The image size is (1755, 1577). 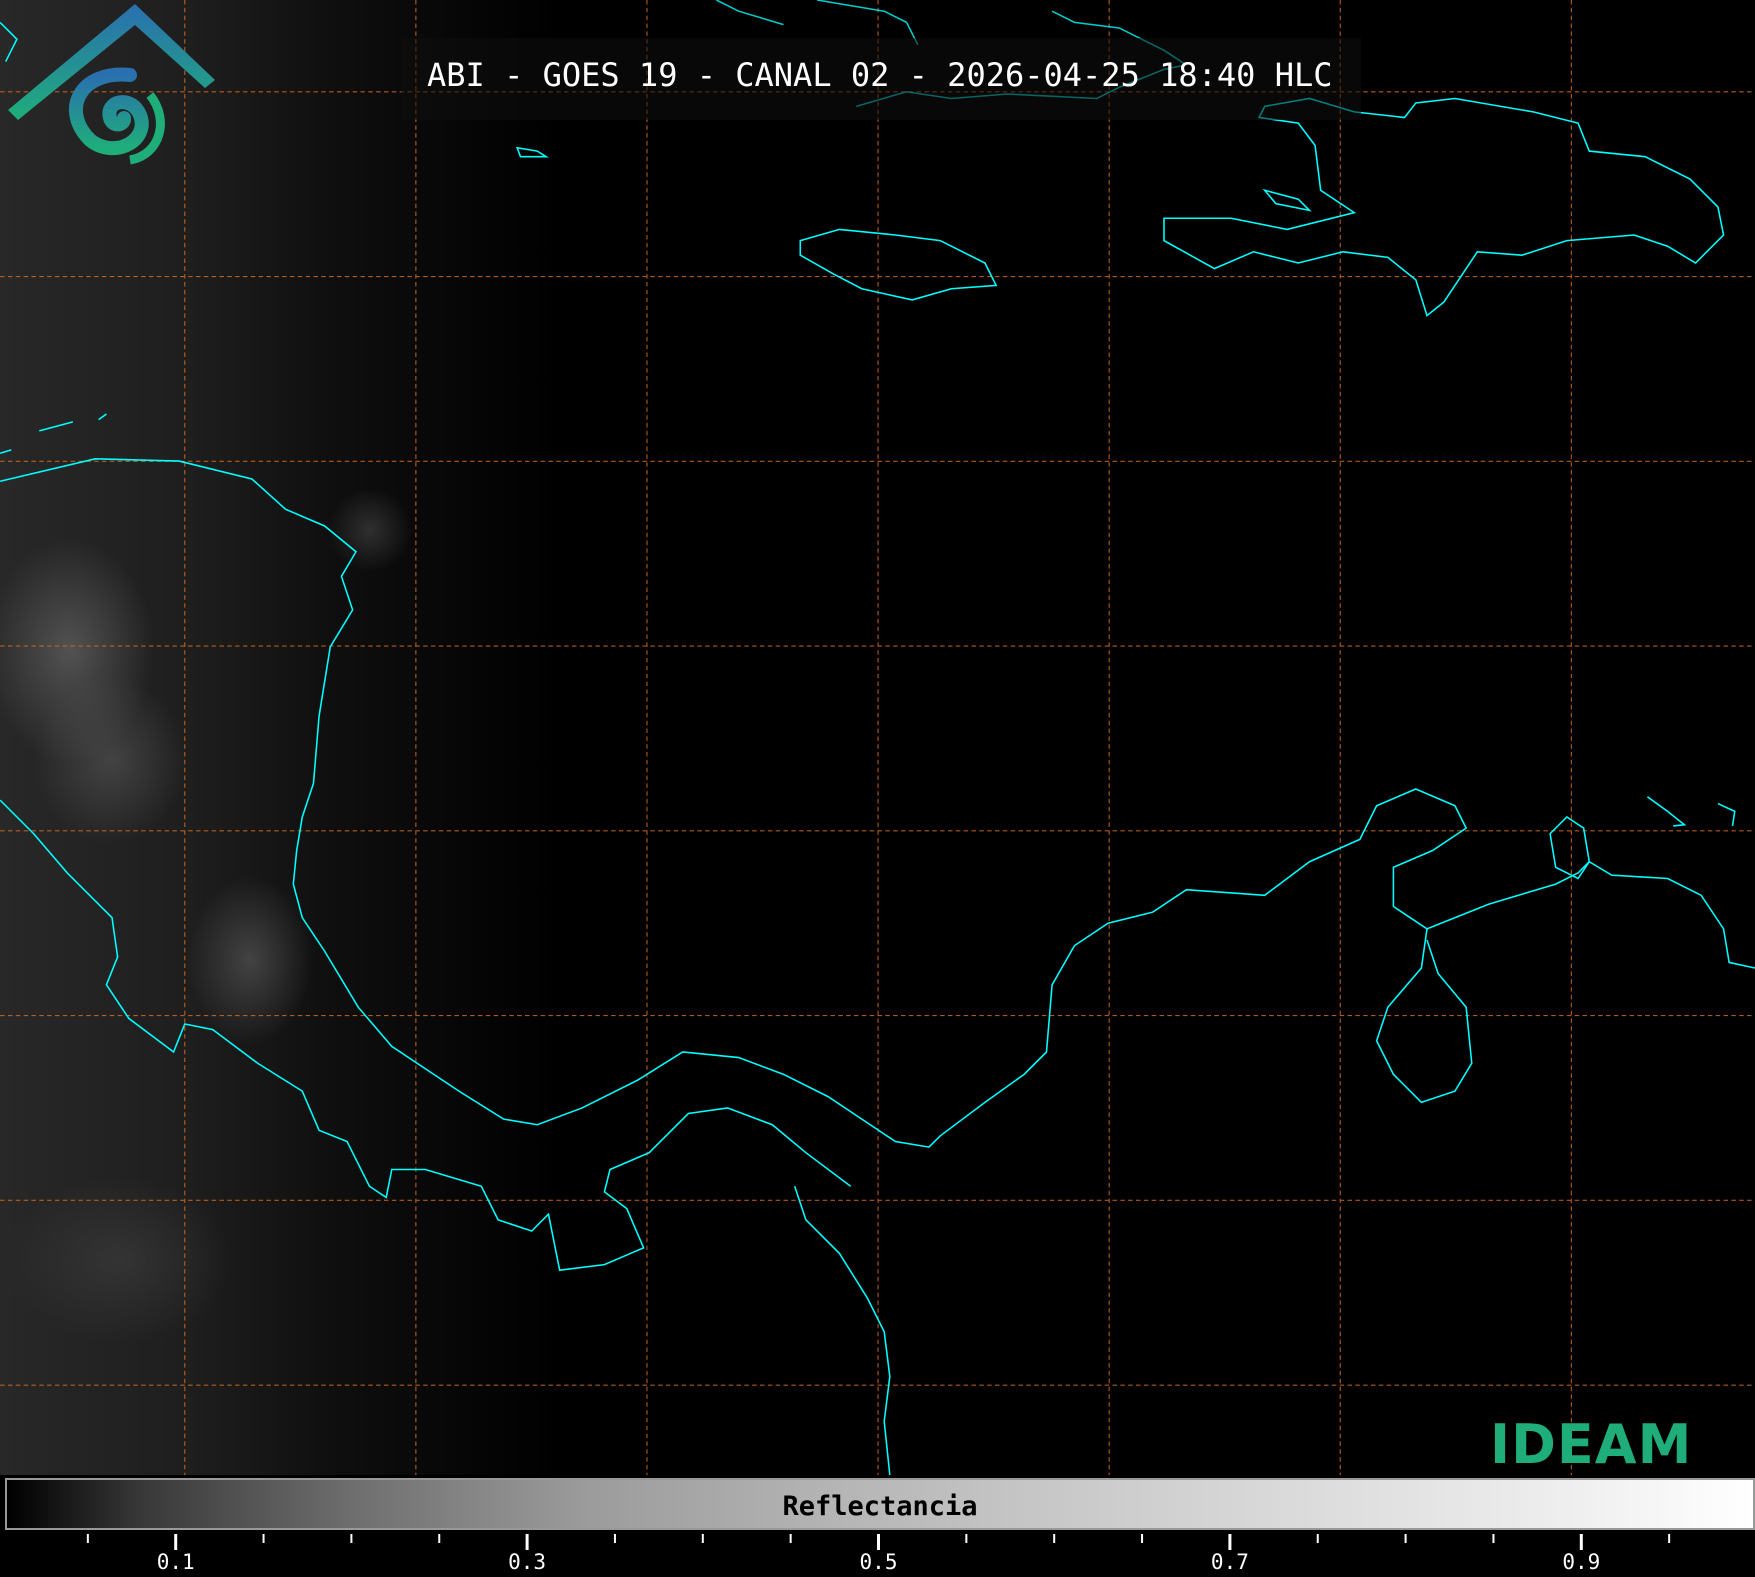 What do you see at coordinates (53, 433) in the screenshot?
I see `island-san-andres` at bounding box center [53, 433].